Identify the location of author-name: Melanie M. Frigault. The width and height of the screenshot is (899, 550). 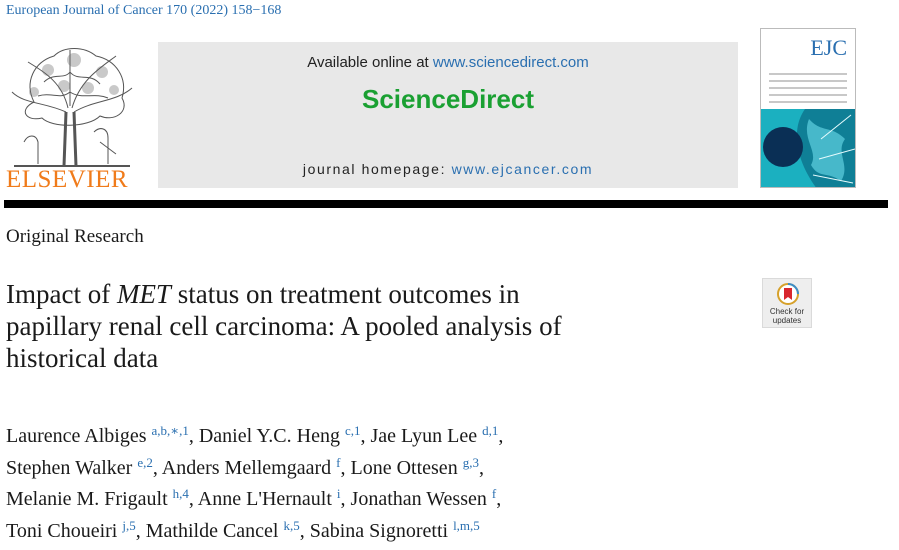
(87, 499).